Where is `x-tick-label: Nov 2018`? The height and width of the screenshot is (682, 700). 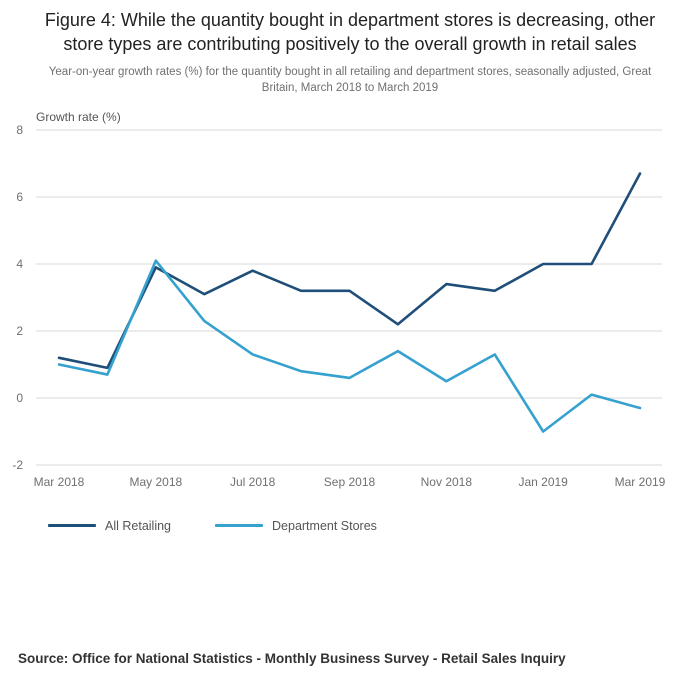 x-tick-label: Nov 2018 is located at coordinates (447, 482).